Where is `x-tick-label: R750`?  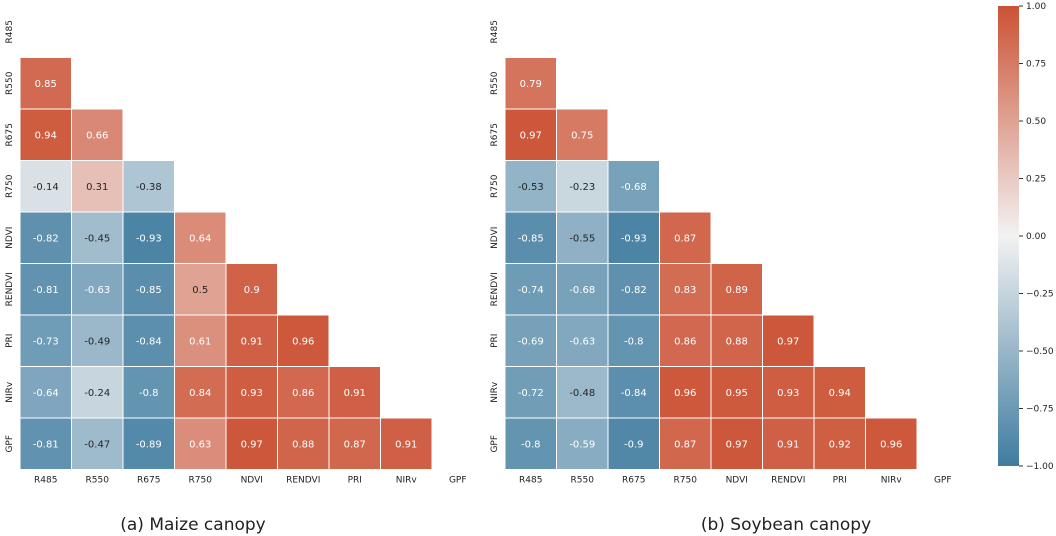 x-tick-label: R750 is located at coordinates (201, 481).